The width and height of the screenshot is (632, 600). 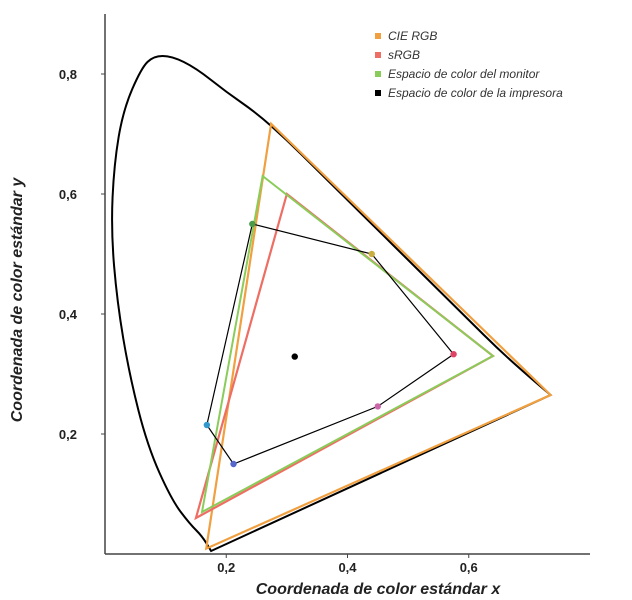 I want to click on x-tick-label: 0,6, so click(x=469, y=567).